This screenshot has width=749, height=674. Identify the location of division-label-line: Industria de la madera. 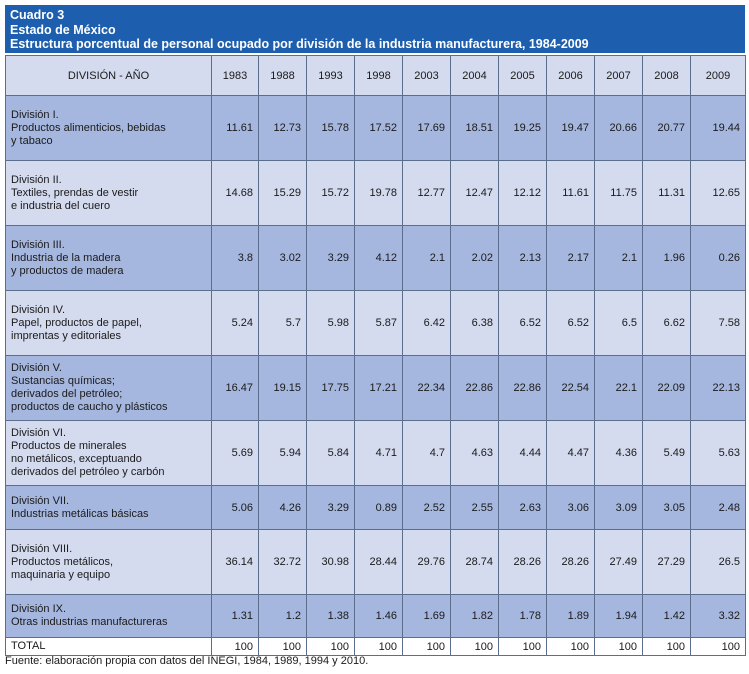
(66, 257).